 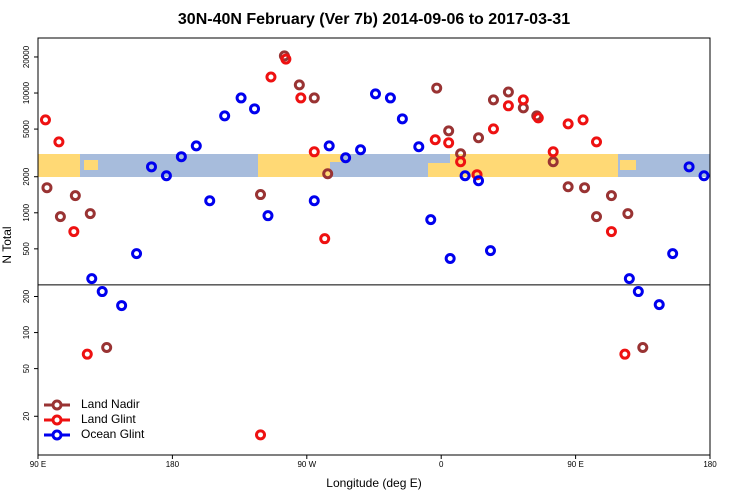 What do you see at coordinates (26, 415) in the screenshot?
I see `y-tick-label: 20` at bounding box center [26, 415].